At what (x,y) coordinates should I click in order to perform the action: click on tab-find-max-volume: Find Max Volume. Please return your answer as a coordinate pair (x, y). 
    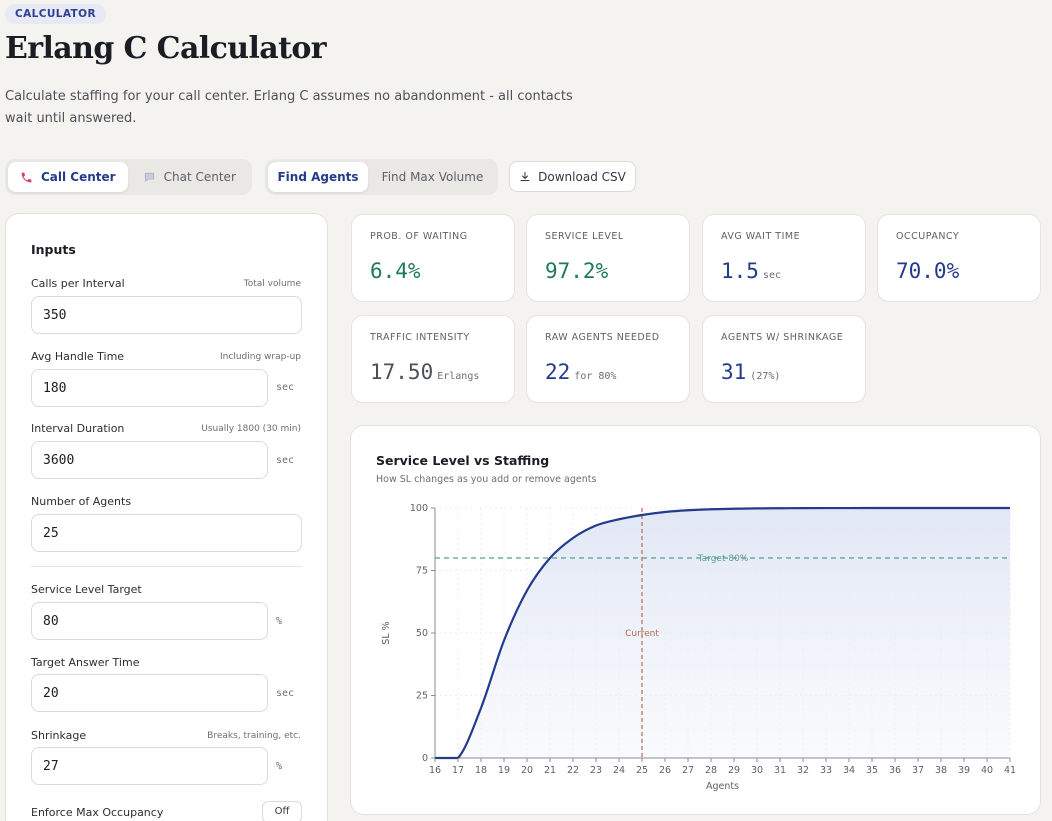
    Looking at the image, I should click on (432, 177).